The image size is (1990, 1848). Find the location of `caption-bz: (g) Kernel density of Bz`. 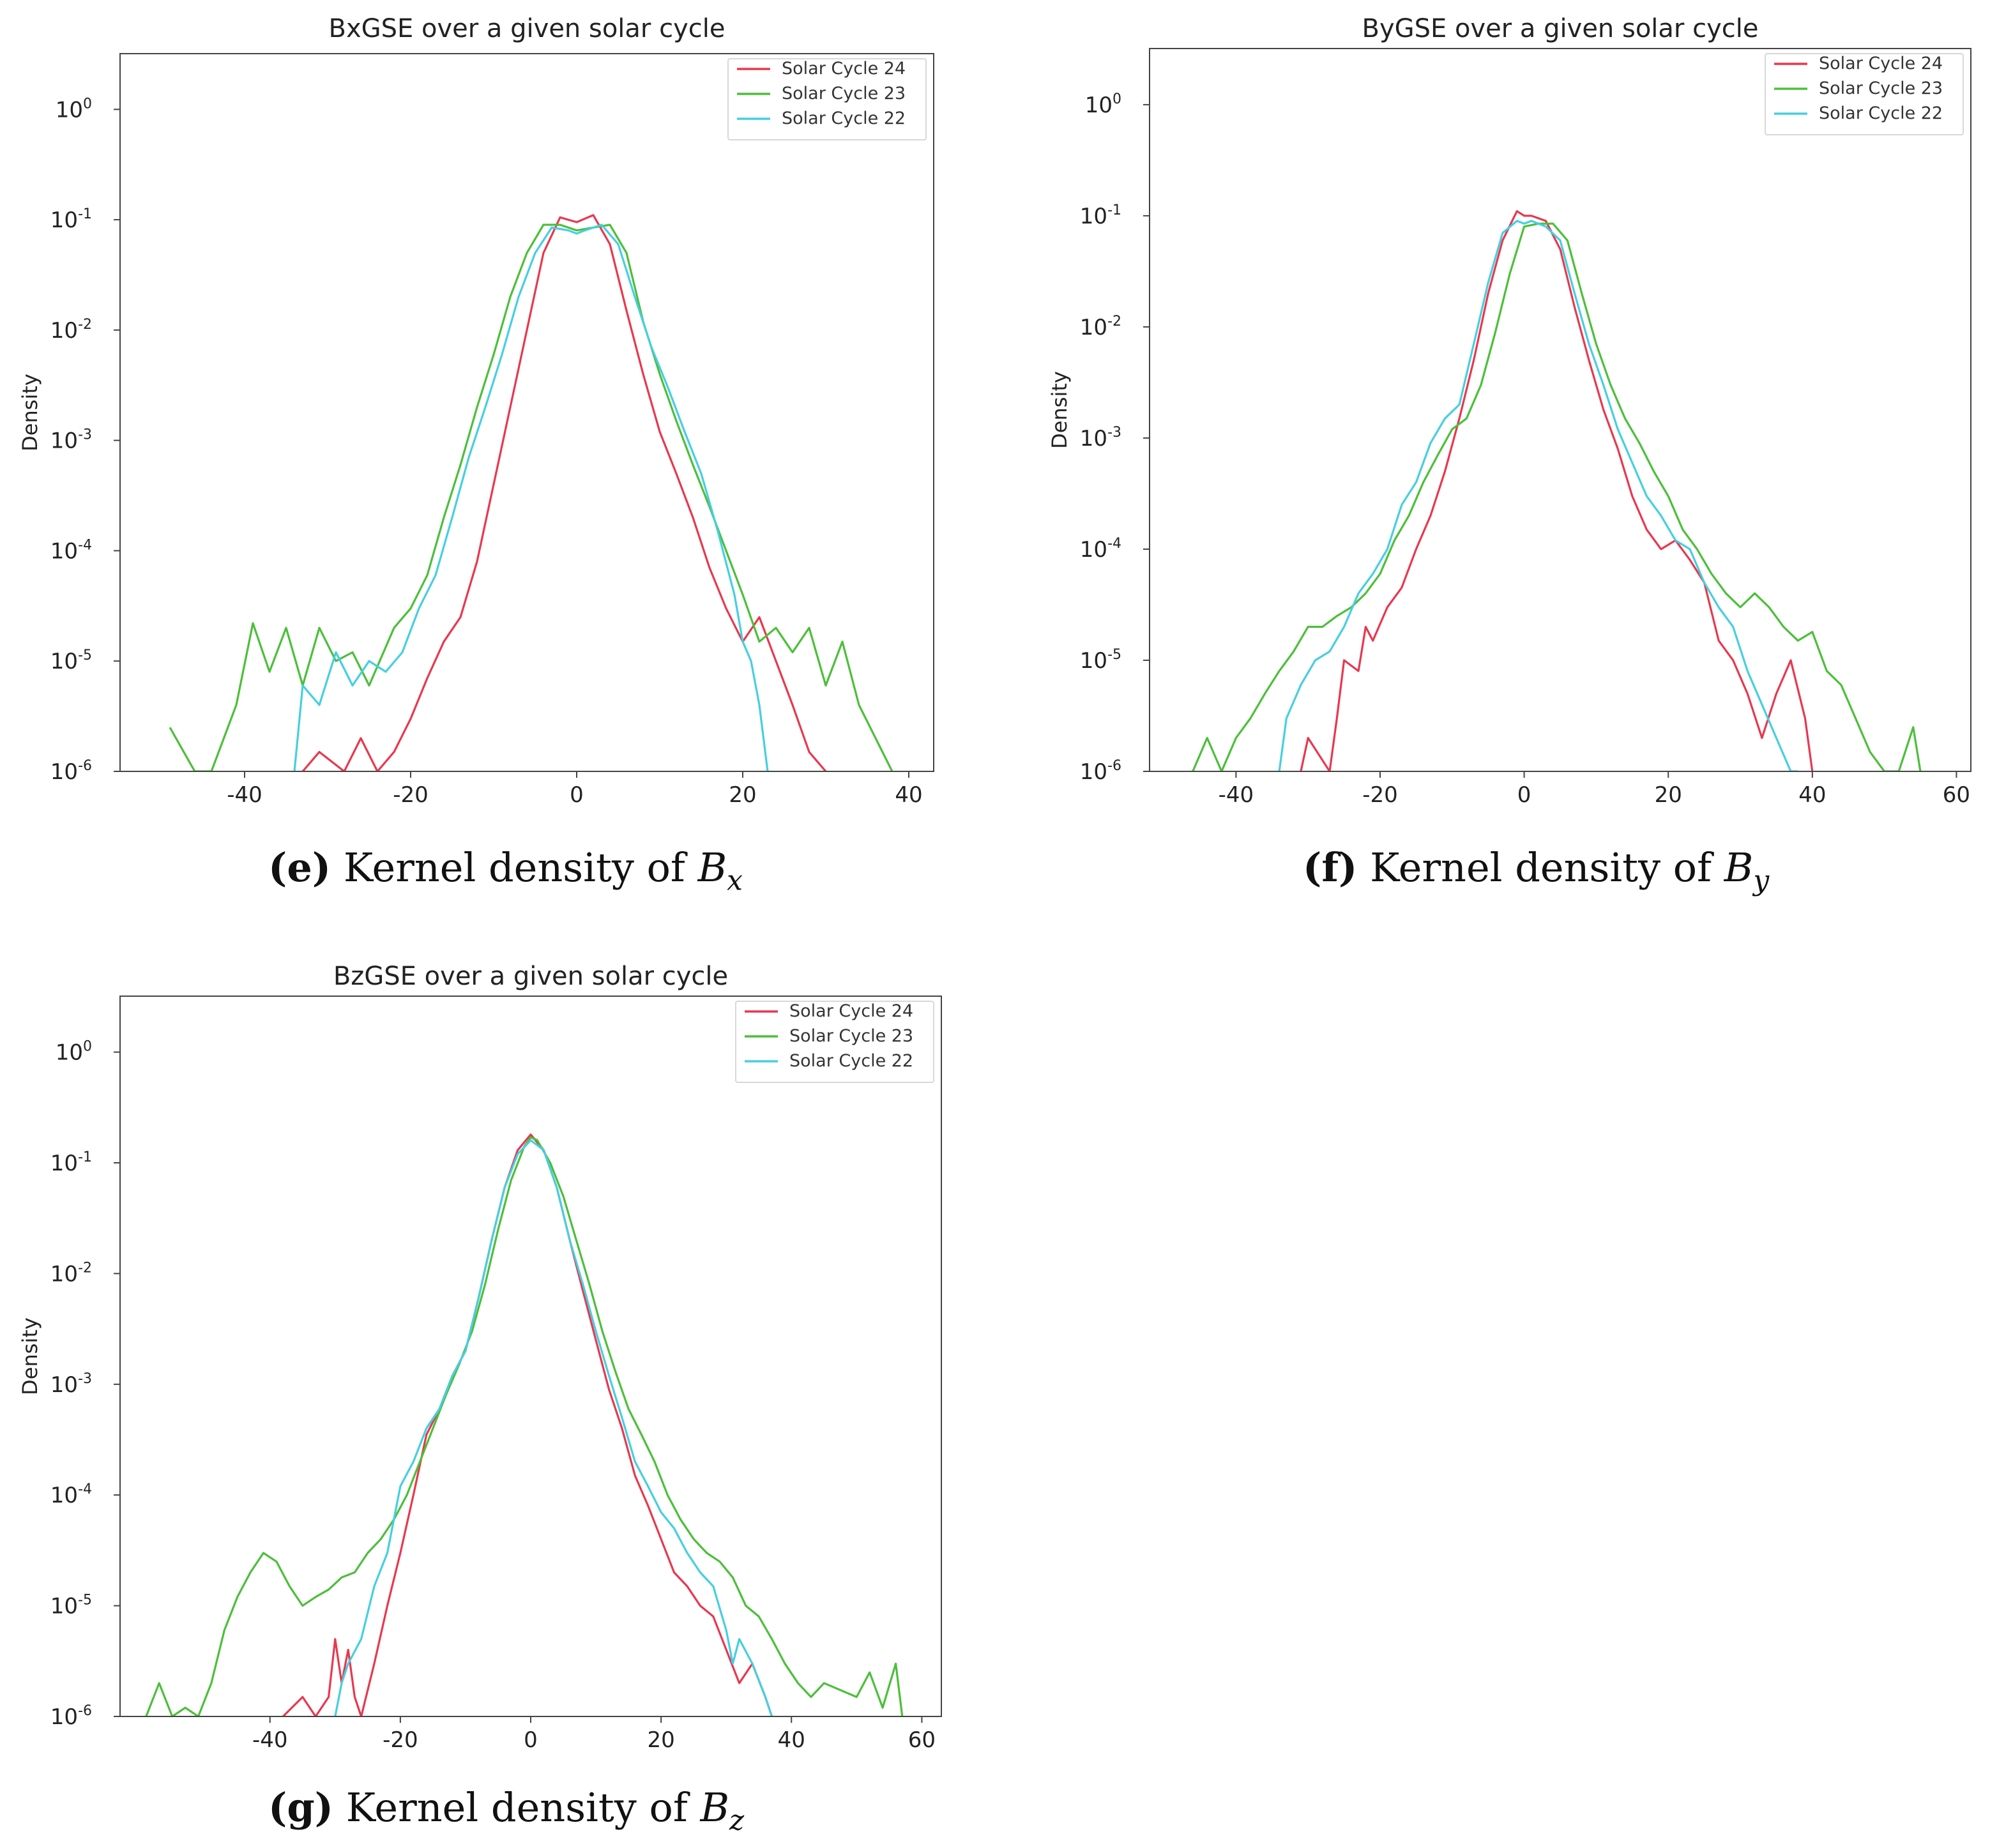

caption-bz: (g) Kernel density of Bz is located at coordinates (506, 1810).